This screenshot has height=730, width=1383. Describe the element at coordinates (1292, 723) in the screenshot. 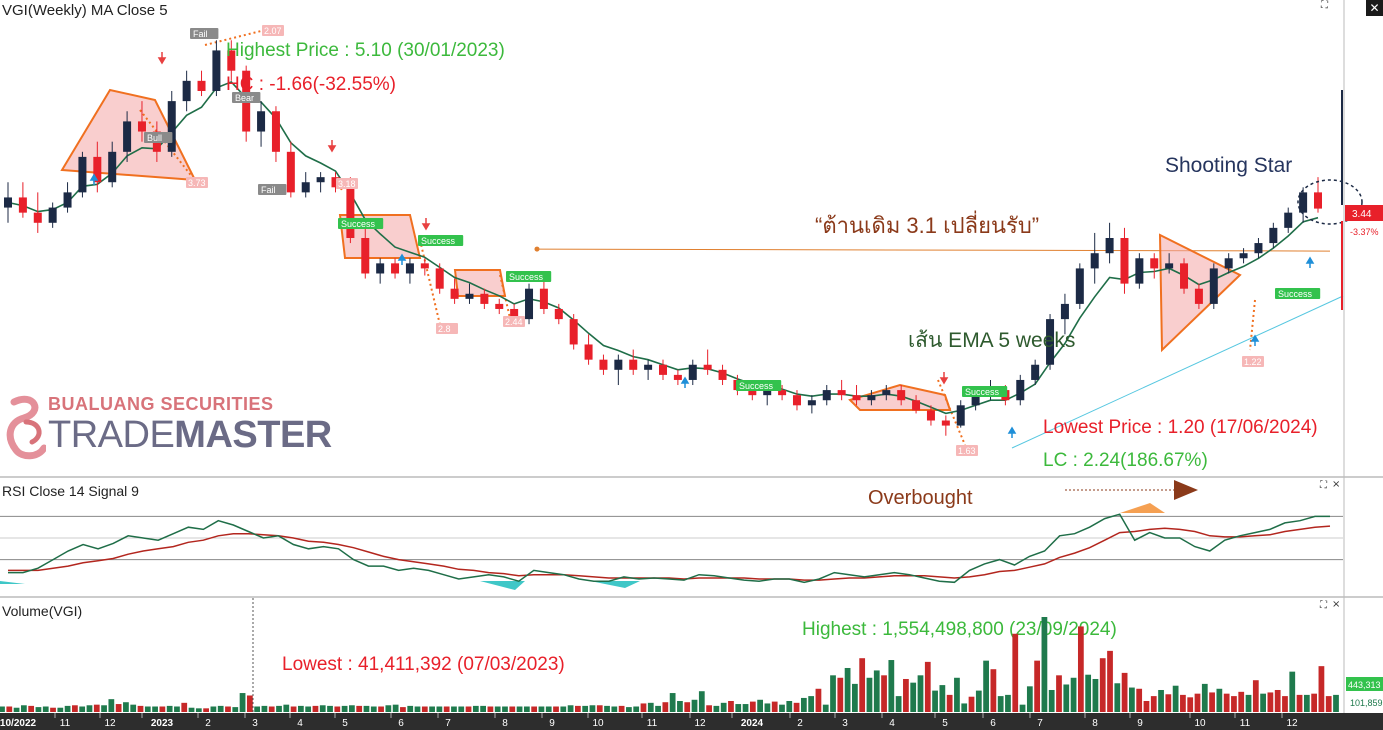

I see `time-axis-label: 12` at that location.